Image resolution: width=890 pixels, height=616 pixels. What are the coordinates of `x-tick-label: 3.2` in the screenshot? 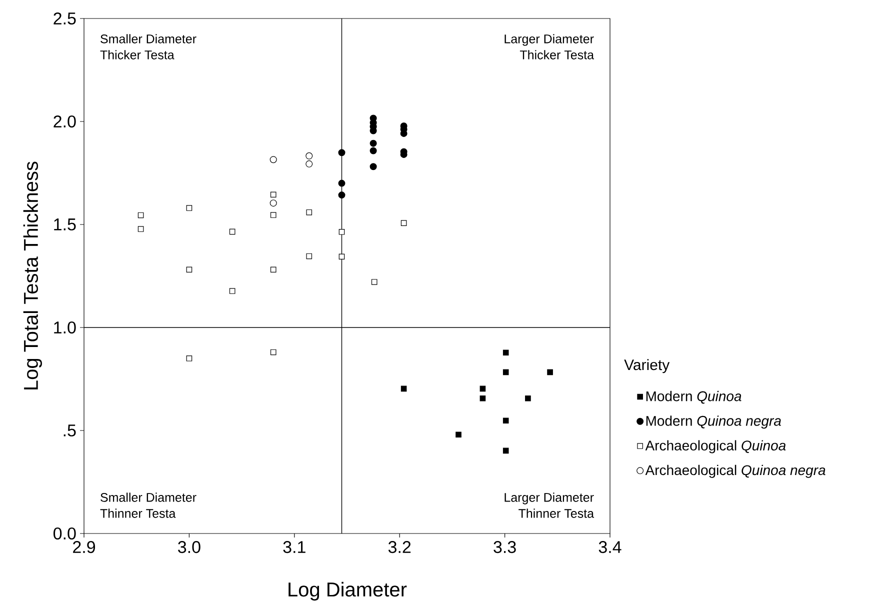 It's located at (399, 547).